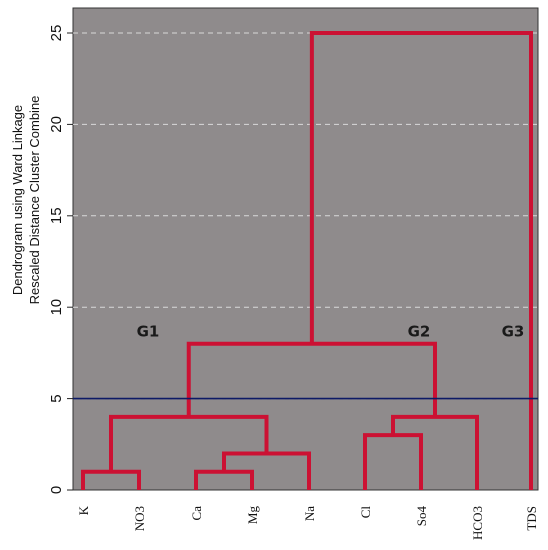 The image size is (548, 550). What do you see at coordinates (148, 332) in the screenshot?
I see `group-label: G1` at bounding box center [148, 332].